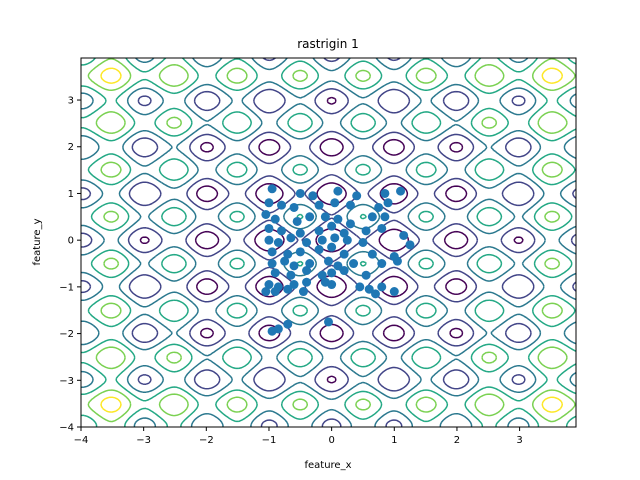  I want to click on x-tick-label: 0, so click(331, 440).